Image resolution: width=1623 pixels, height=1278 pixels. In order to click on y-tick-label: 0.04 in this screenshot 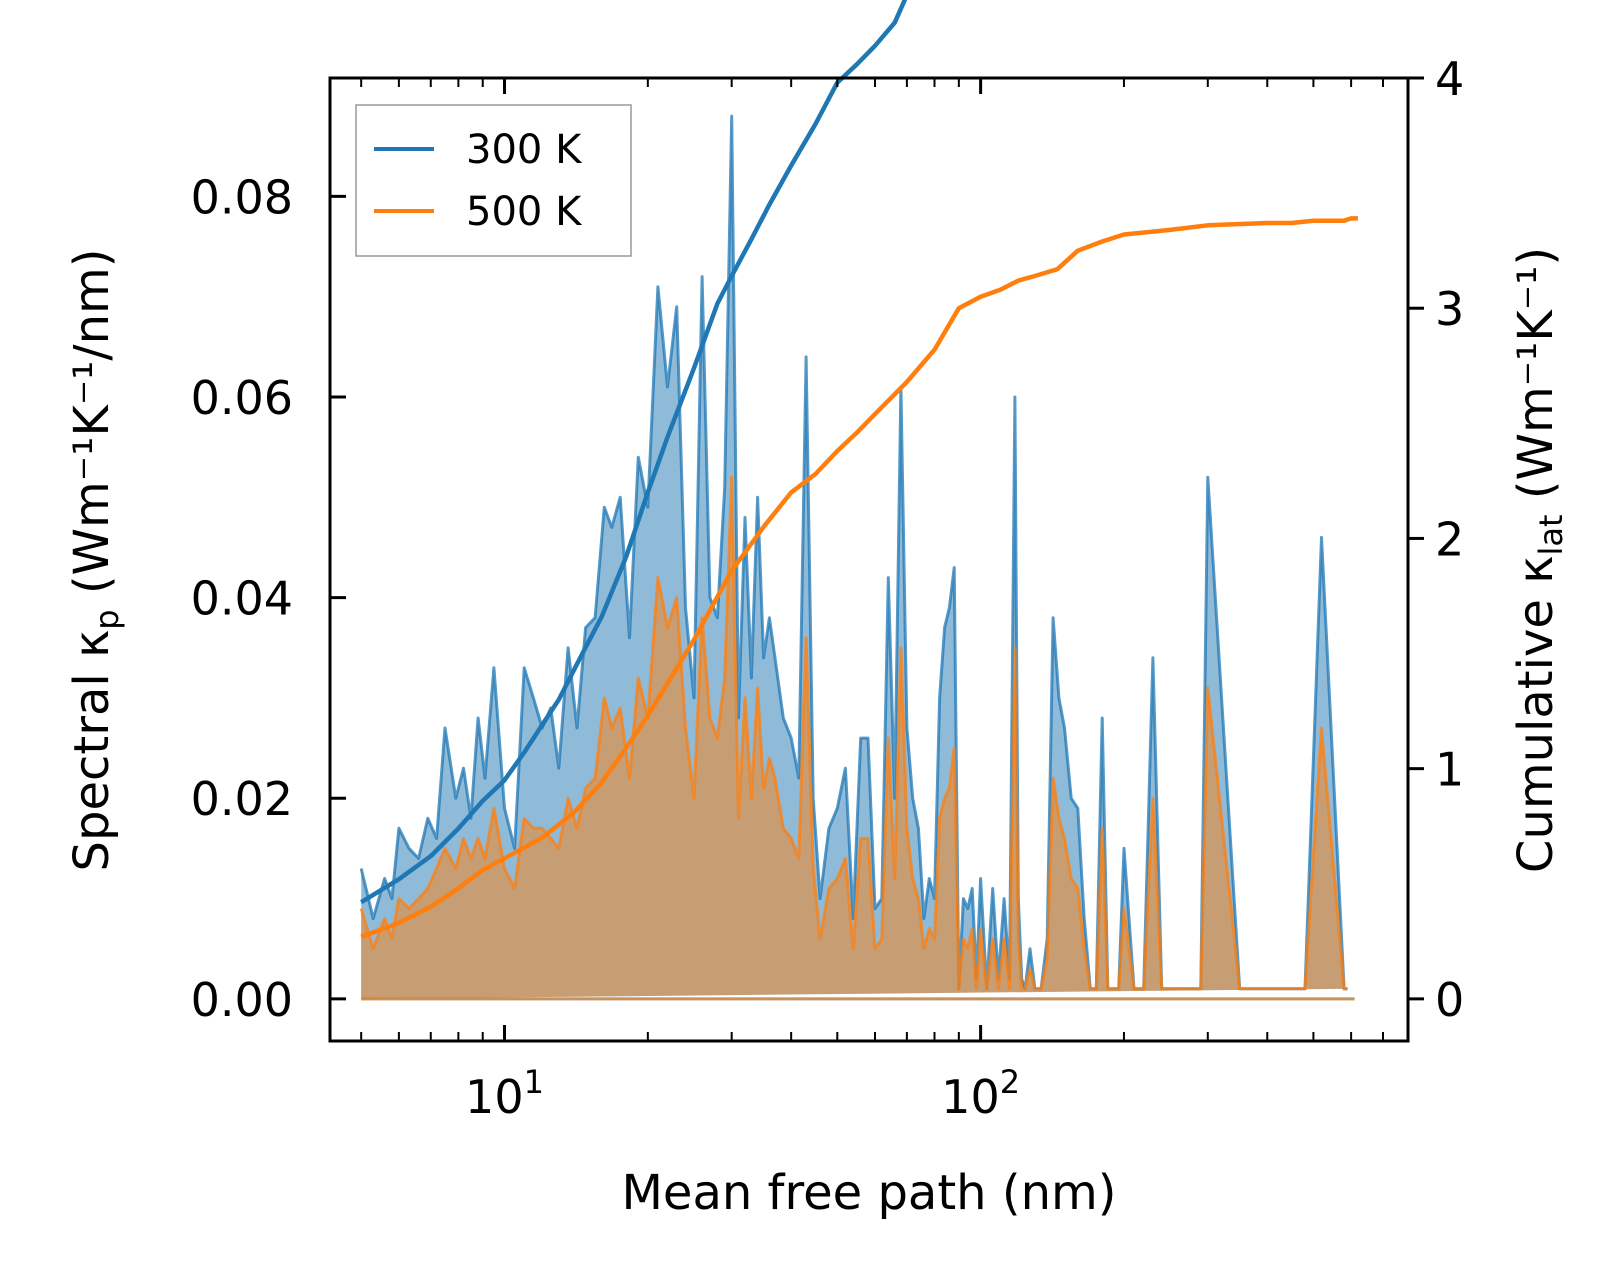, I will do `click(242, 599)`.